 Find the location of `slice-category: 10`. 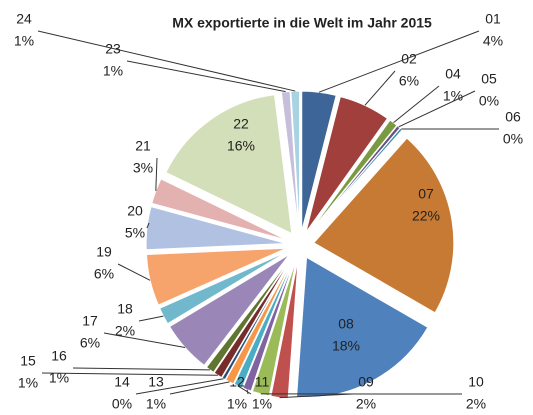

slice-category: 10 is located at coordinates (476, 382).